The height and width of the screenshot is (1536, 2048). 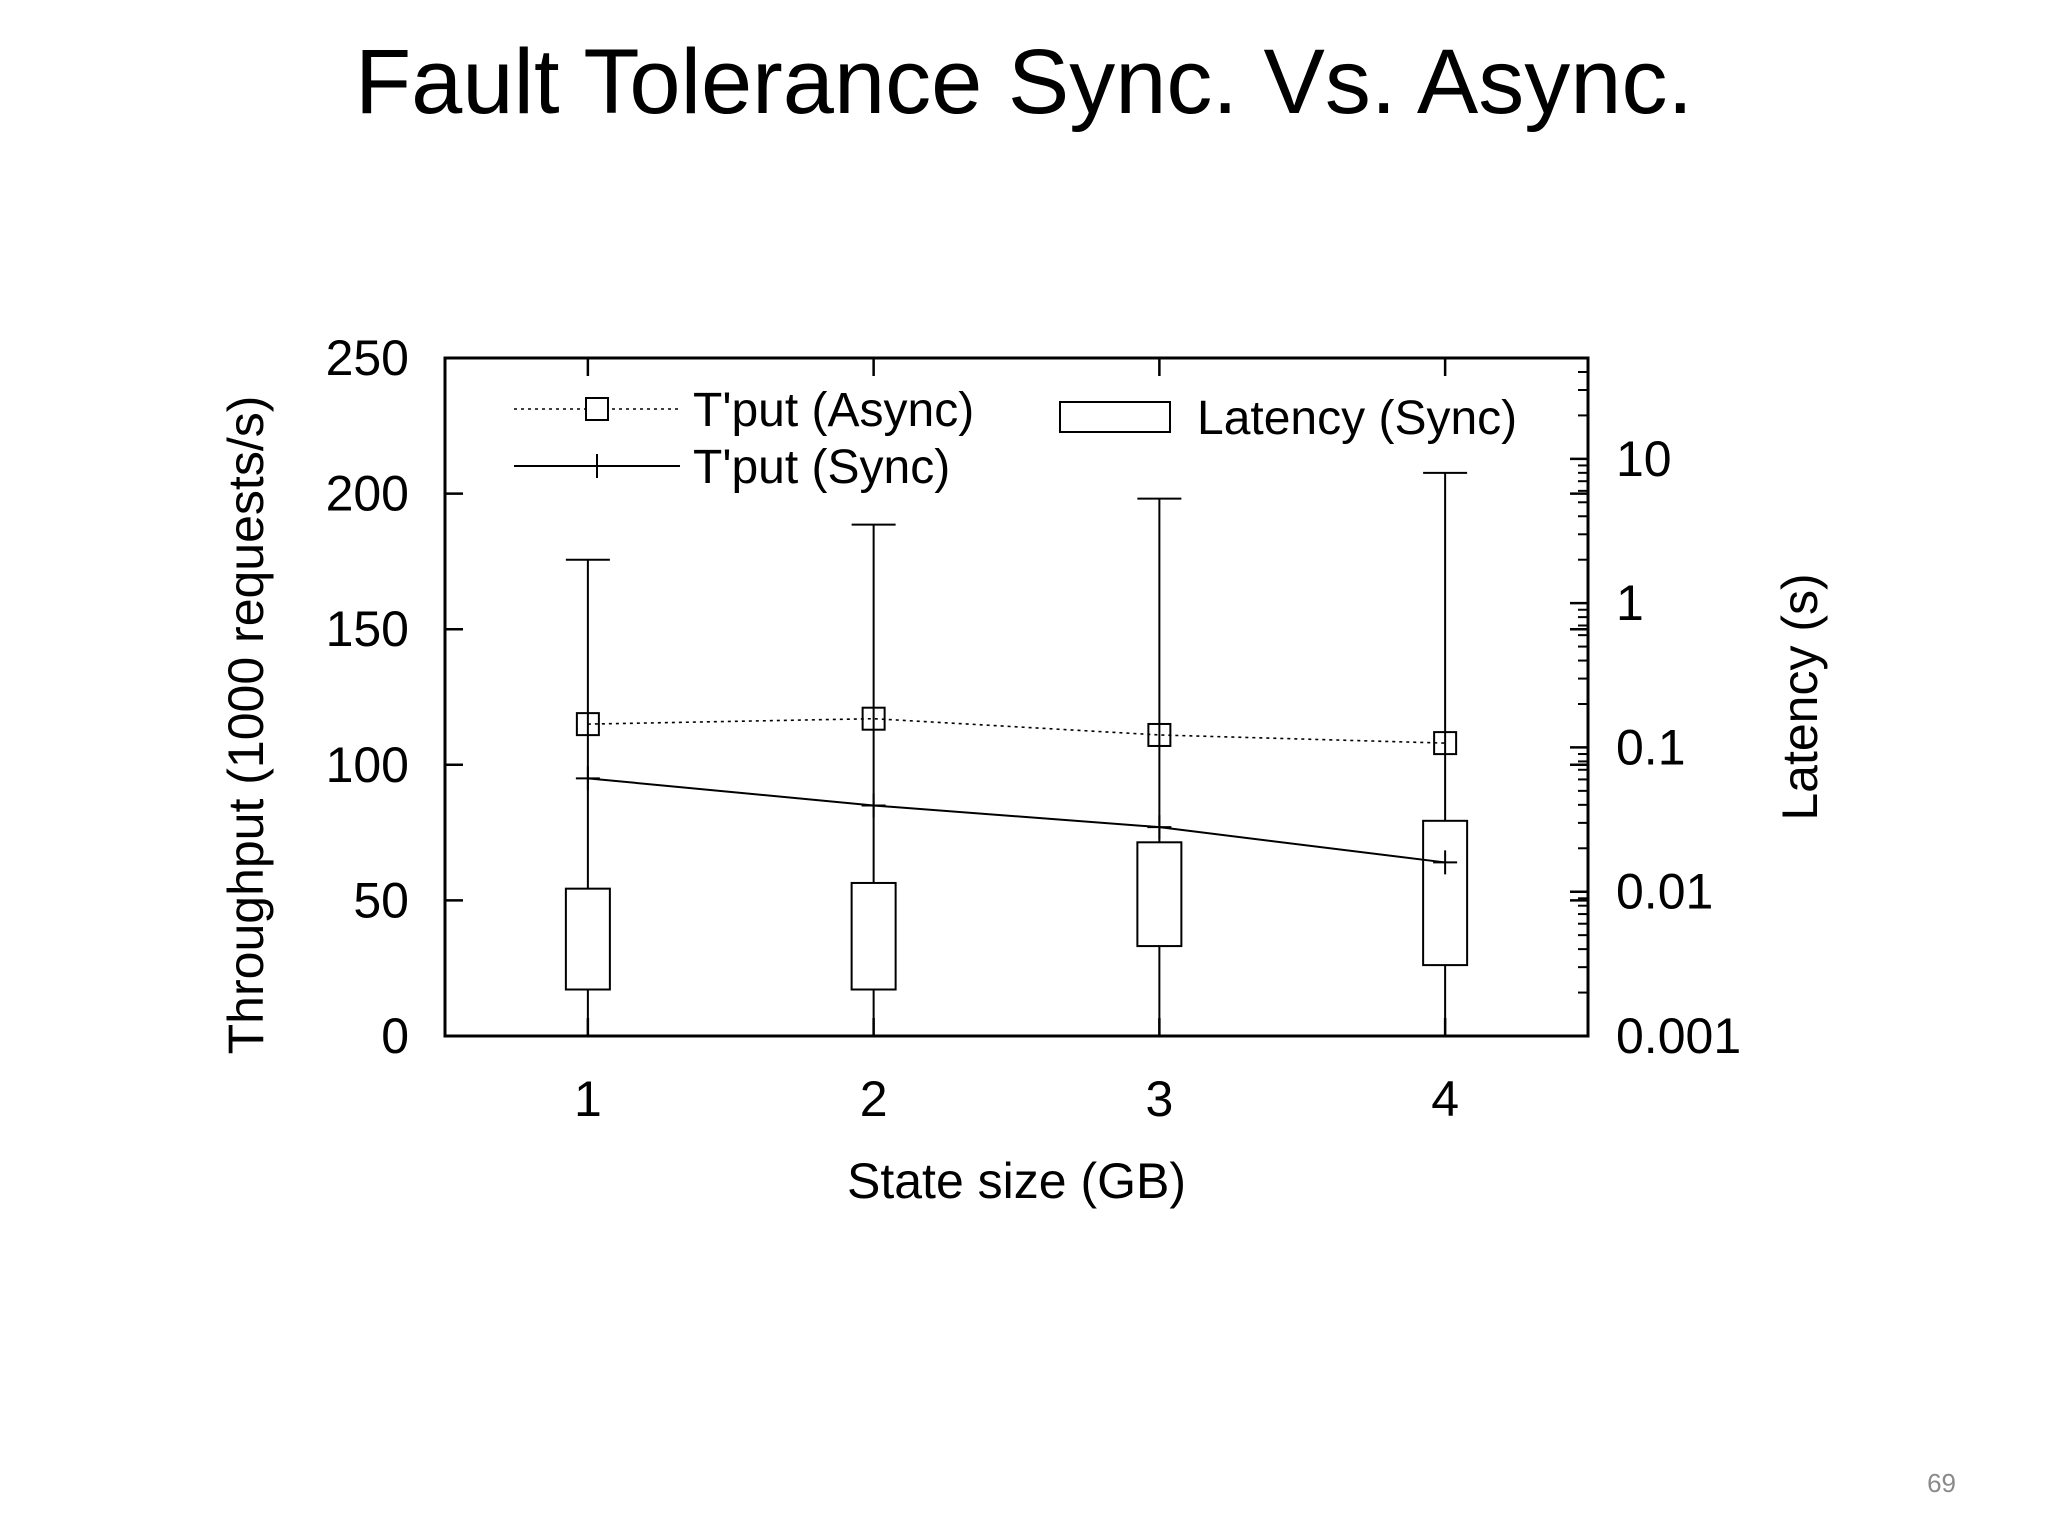 I want to click on y-axis-label: Throughput (1000 requests/s), so click(x=246, y=725).